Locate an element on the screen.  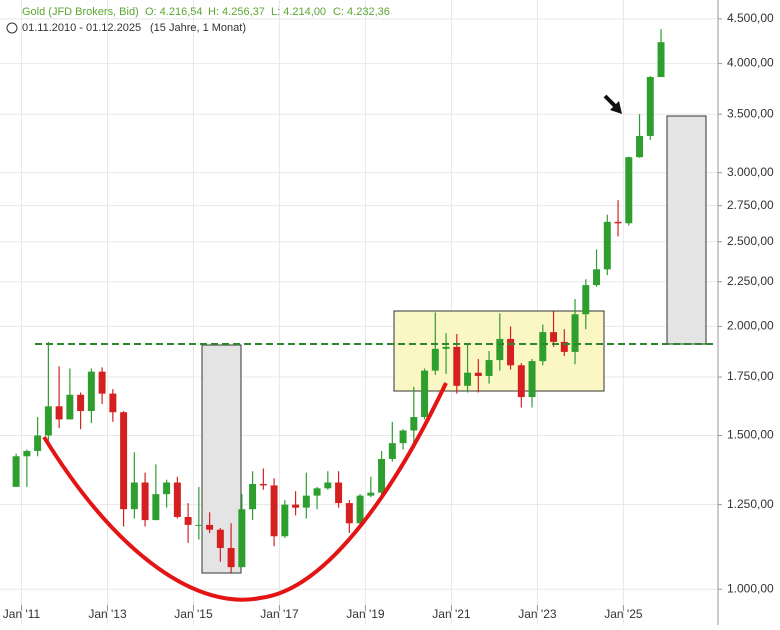
close-quote: C: 4.232,36 is located at coordinates (361, 12).